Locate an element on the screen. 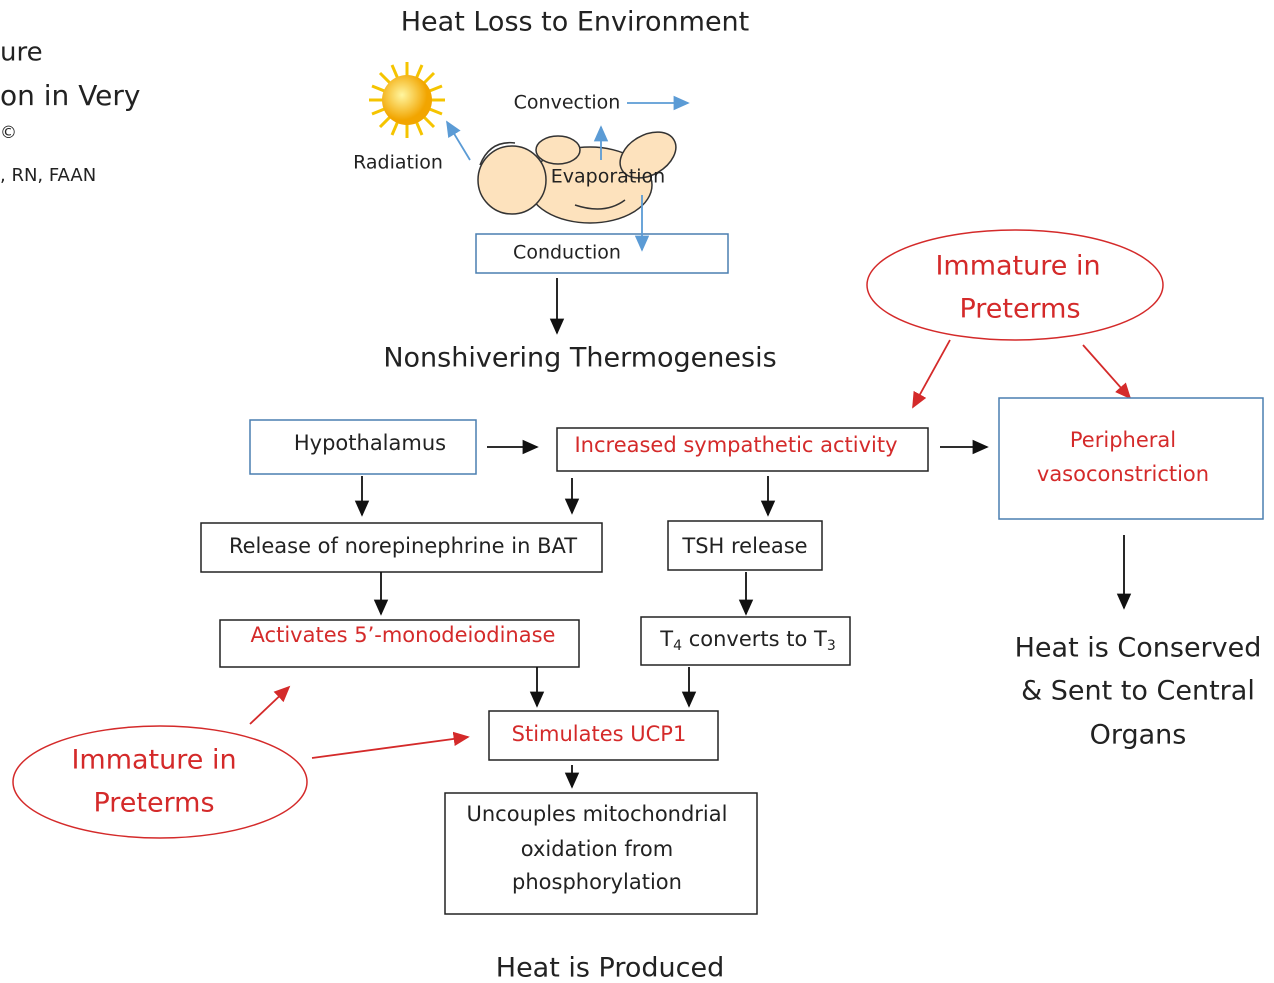  outcome: Heat is Produced is located at coordinates (610, 968).